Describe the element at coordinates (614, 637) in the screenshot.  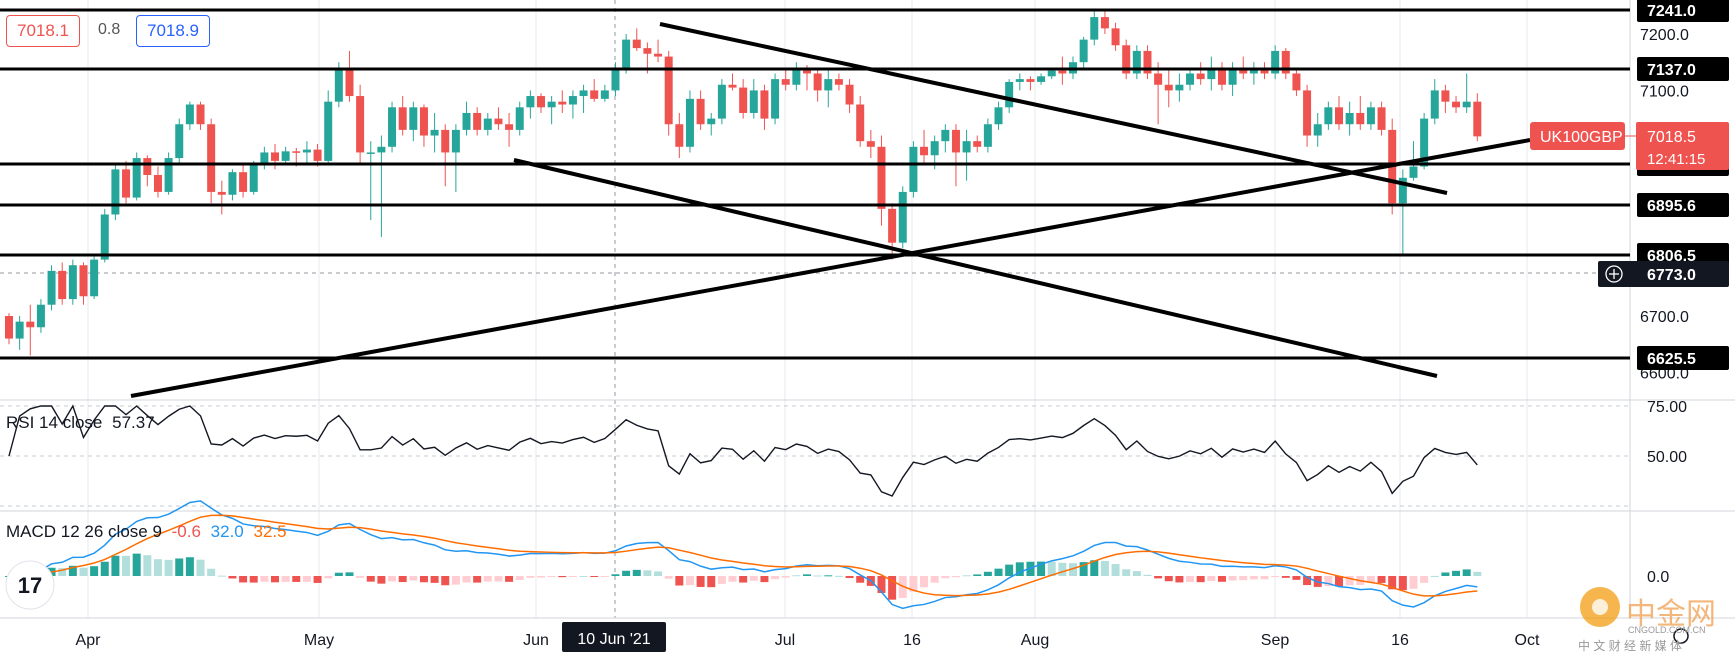
I see `crosshair-date-bg` at that location.